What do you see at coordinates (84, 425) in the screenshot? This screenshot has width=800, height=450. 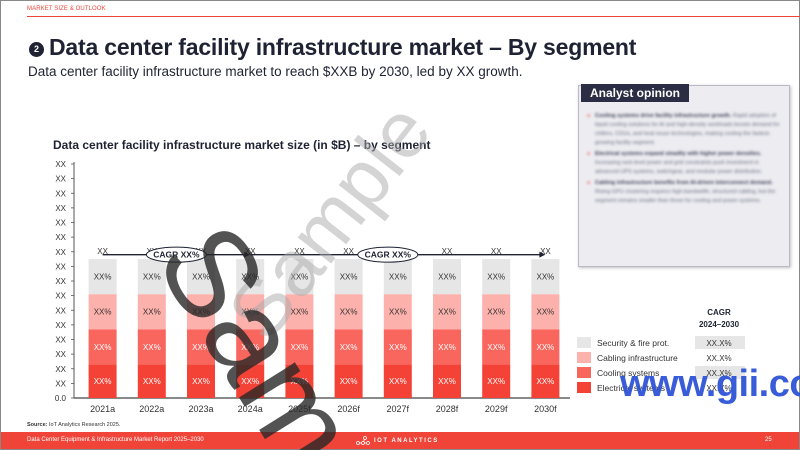 I see `source-text: IoT Analytics Research 2025.` at bounding box center [84, 425].